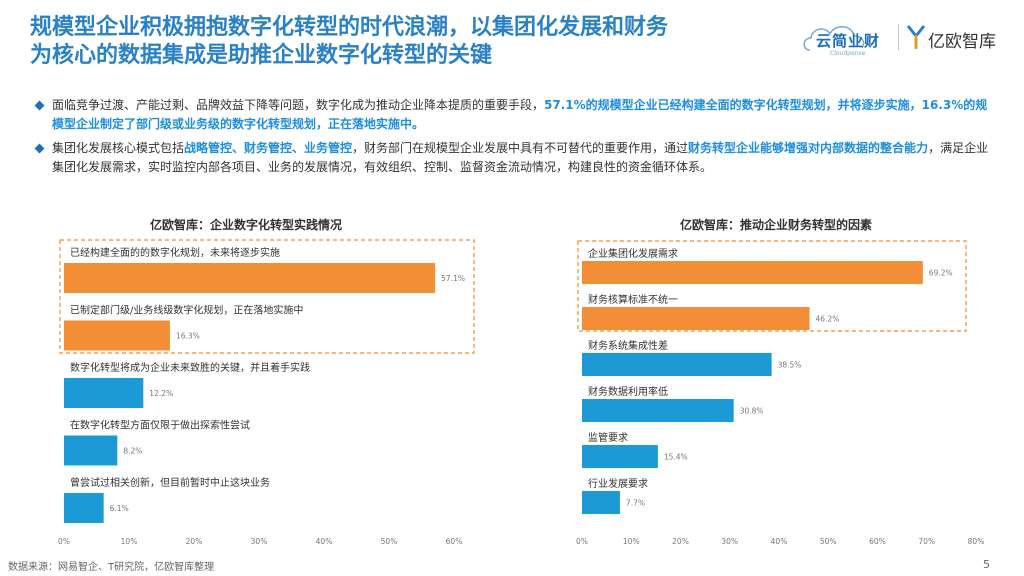  Describe the element at coordinates (633, 253) in the screenshot. I see `bar-category-label: 企业集团化发展需求` at that location.